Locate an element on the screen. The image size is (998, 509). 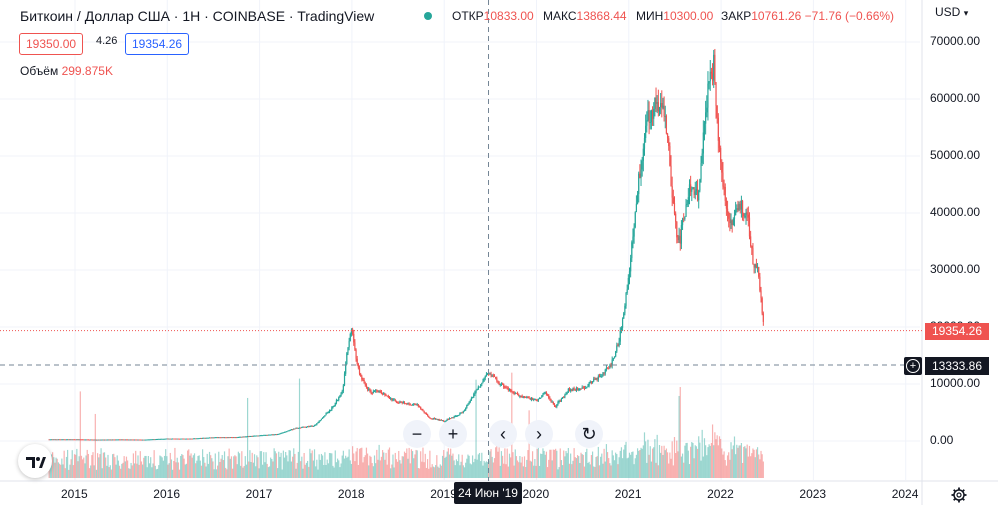
currency-dropdown: USD ▾ is located at coordinates (951, 12).